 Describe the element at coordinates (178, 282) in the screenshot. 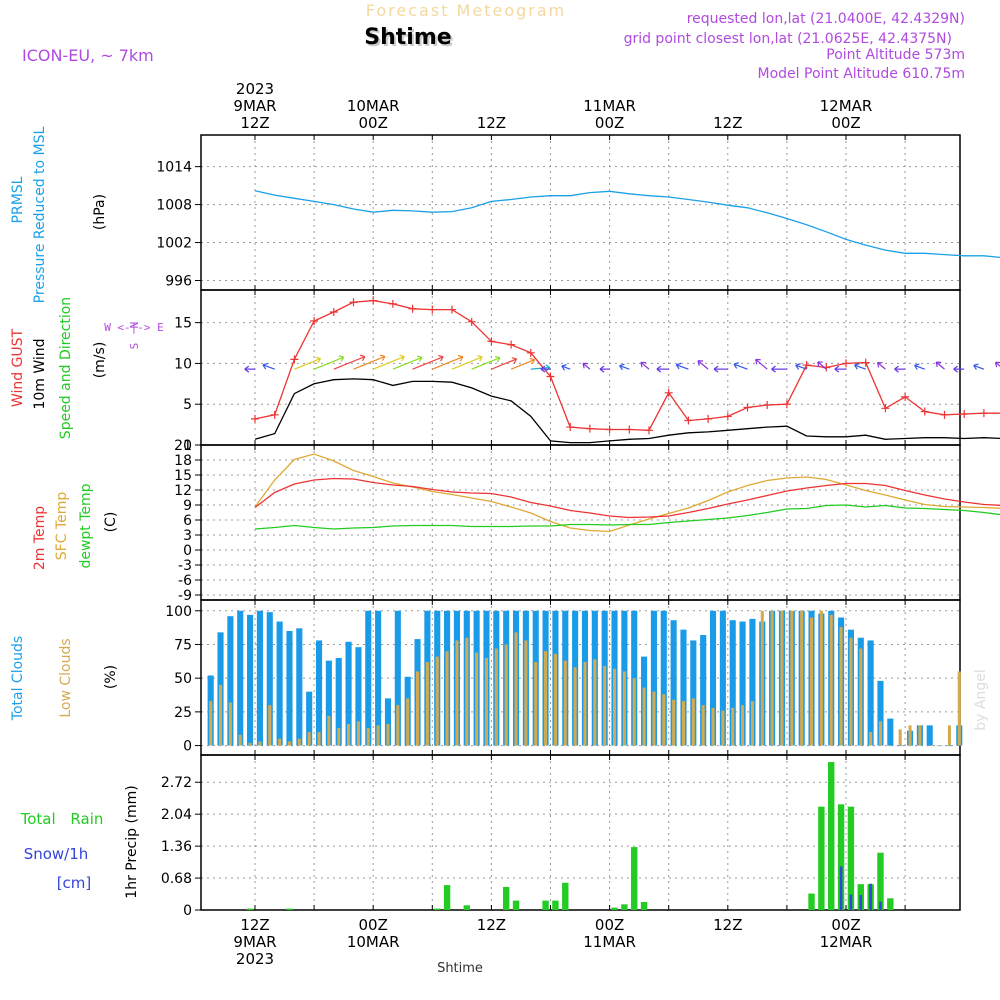

I see `y-tick-label: 996` at that location.